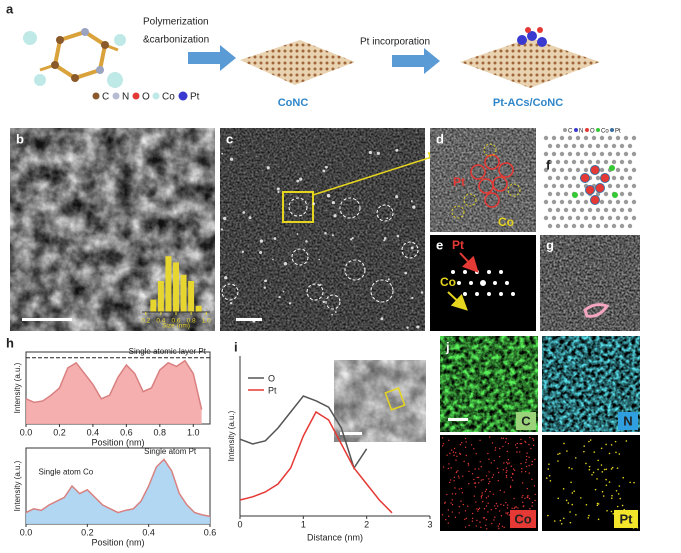  Describe the element at coordinates (148, 532) in the screenshot. I see `x-tick-label: 0.4` at that location.